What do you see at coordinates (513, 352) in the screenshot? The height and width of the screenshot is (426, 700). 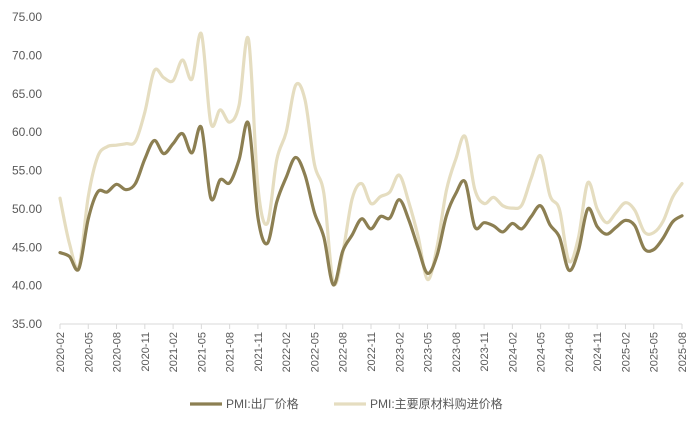 I see `x-tick-label: 2024-02` at bounding box center [513, 352].